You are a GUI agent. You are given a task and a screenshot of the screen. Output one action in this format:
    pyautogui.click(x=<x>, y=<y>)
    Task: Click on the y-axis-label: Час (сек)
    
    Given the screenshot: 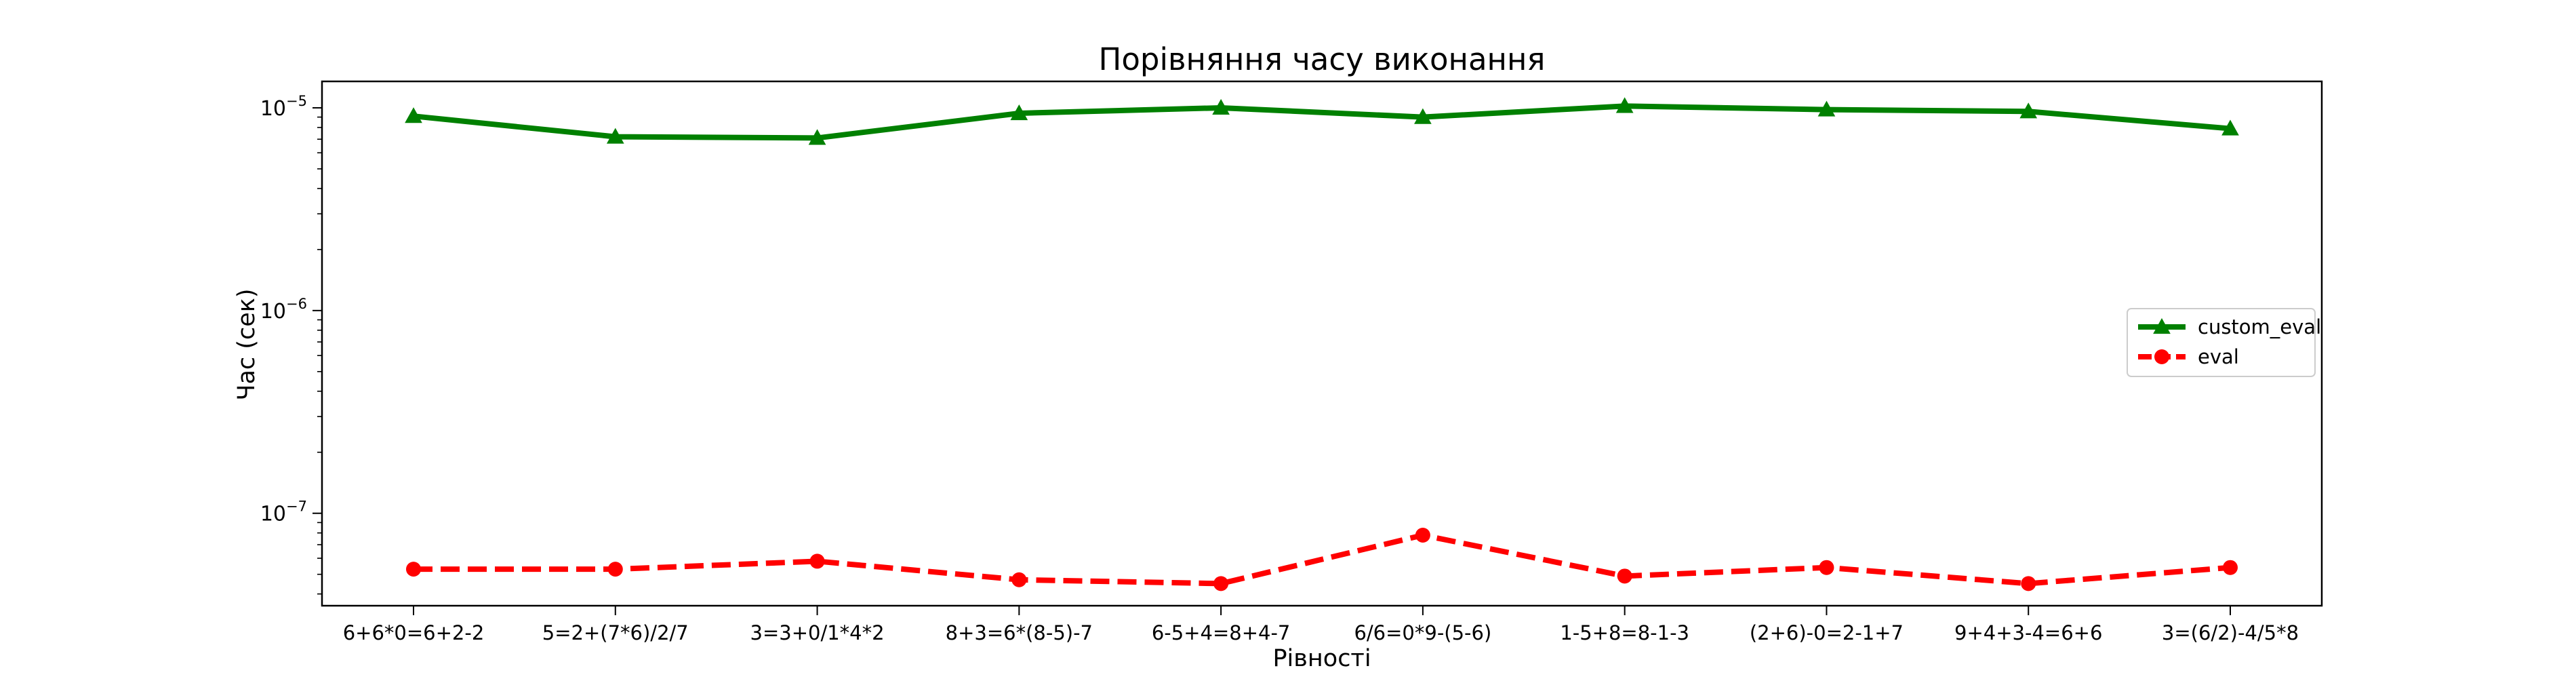 What is the action you would take?
    pyautogui.click(x=246, y=344)
    